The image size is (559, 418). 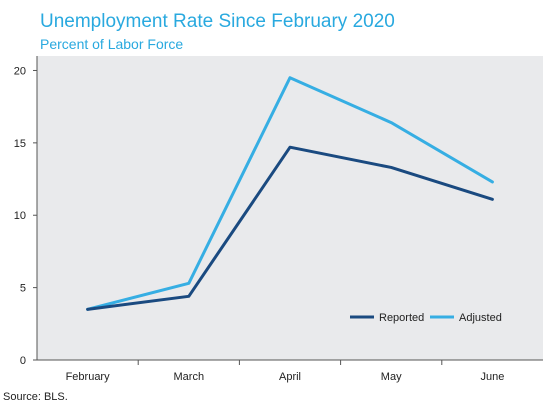 What do you see at coordinates (401, 318) in the screenshot?
I see `legend-label-reported: Reported` at bounding box center [401, 318].